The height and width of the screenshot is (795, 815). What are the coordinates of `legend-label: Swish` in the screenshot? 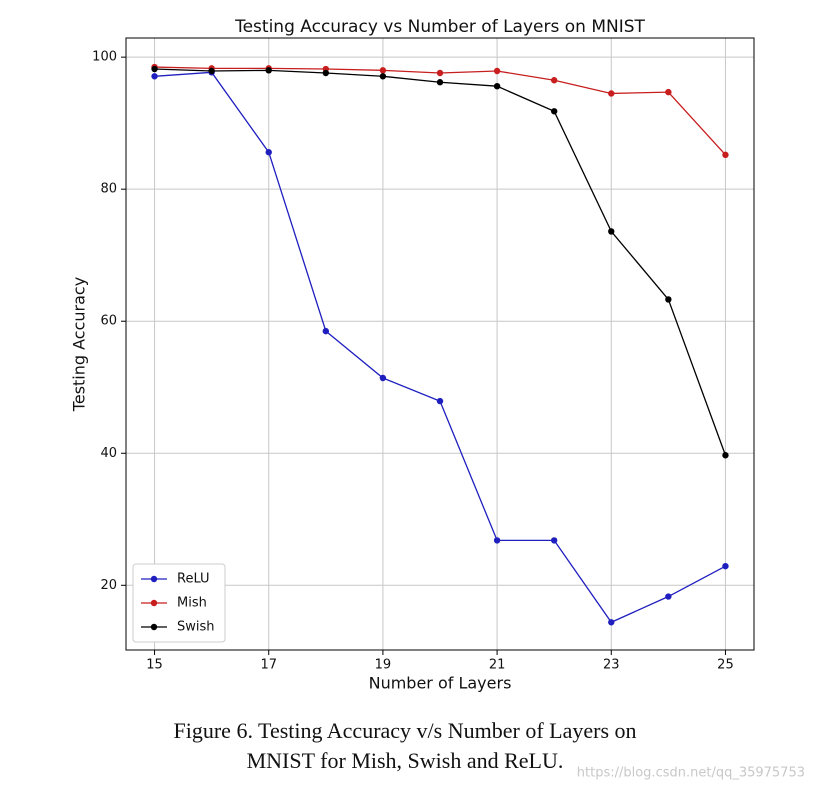 It's located at (196, 627).